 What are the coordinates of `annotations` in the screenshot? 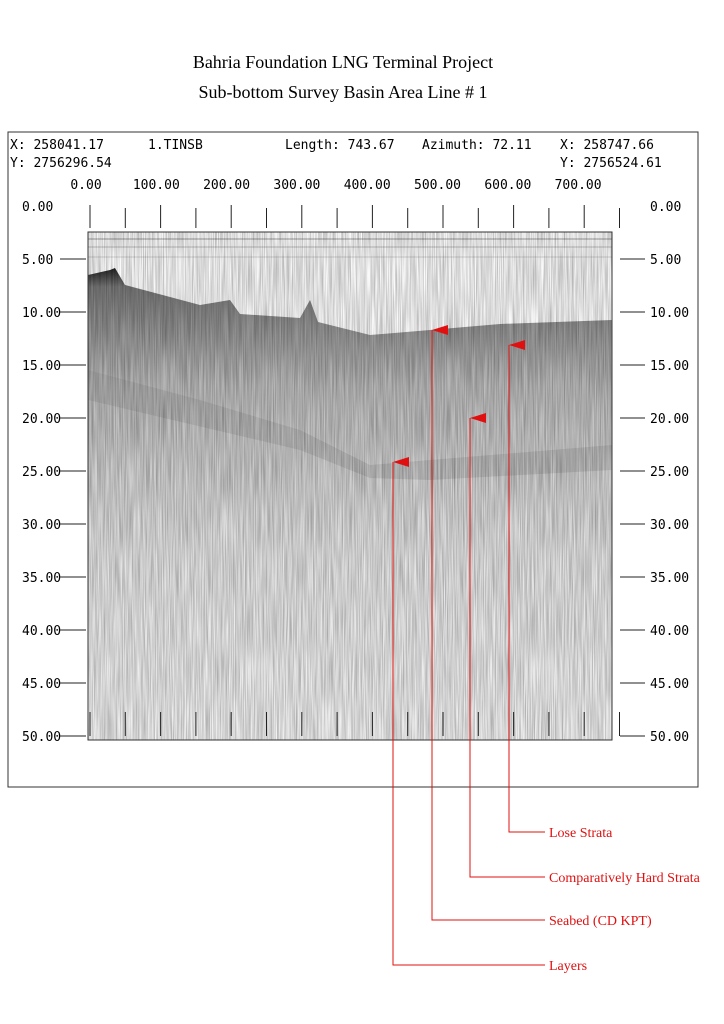 It's located at (468, 645).